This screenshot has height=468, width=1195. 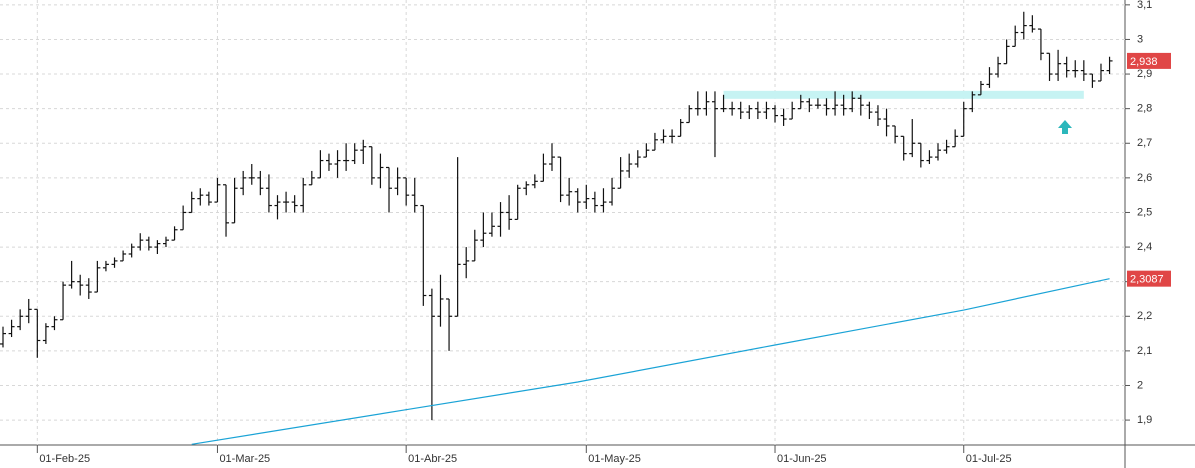 What do you see at coordinates (1144, 420) in the screenshot?
I see `y-tick-label: 1,9` at bounding box center [1144, 420].